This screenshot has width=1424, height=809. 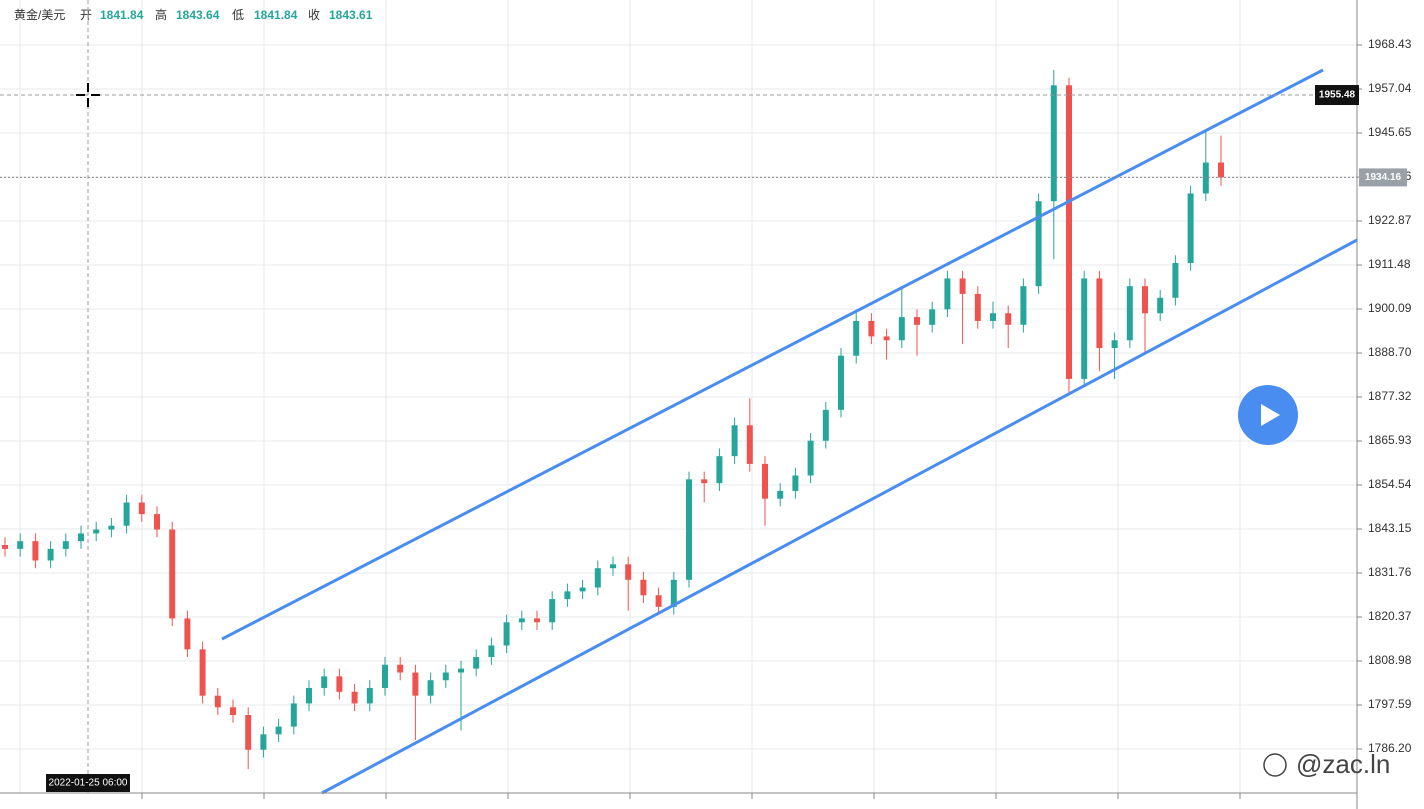 I want to click on y-tick-label: 1831.76, so click(x=1390, y=572).